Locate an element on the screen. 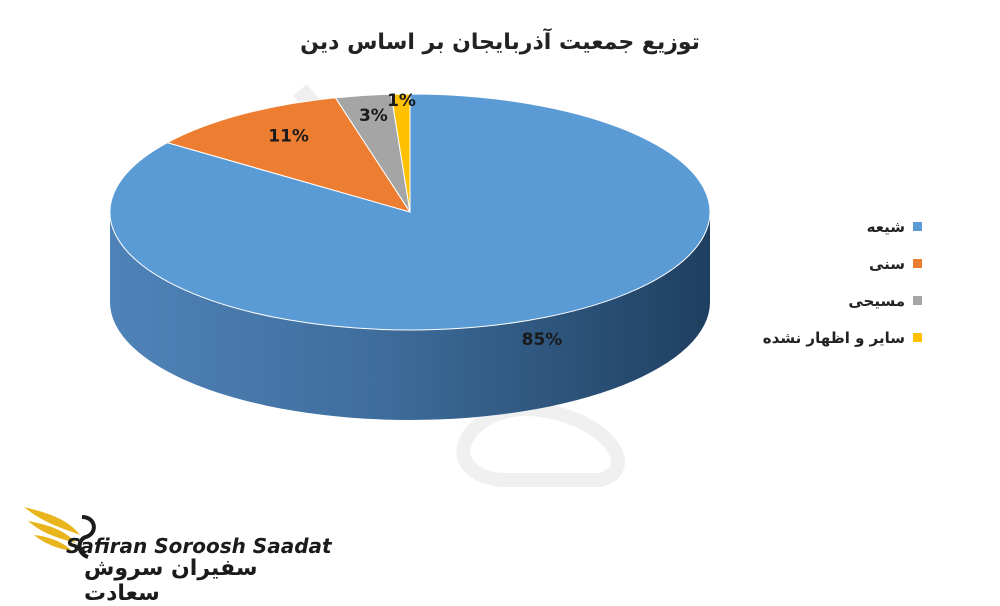 The image size is (1000, 606). data-label-shia: 85% is located at coordinates (542, 340).